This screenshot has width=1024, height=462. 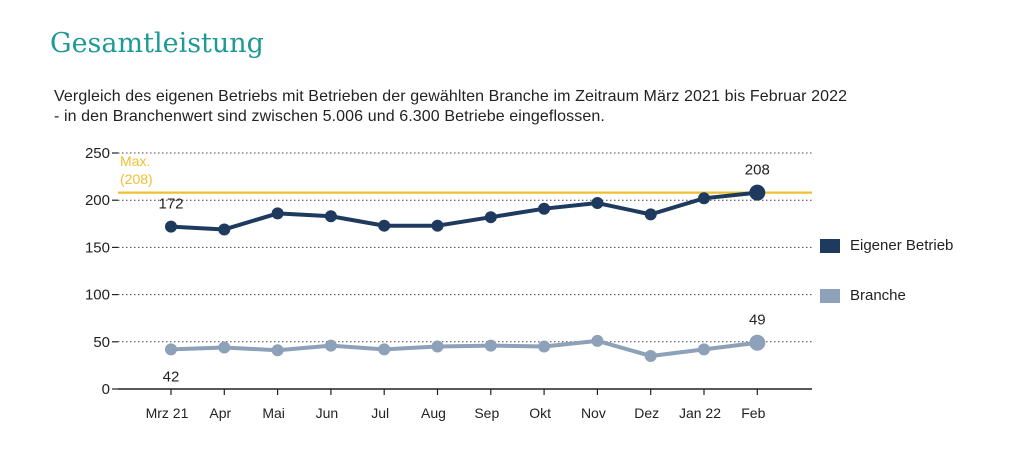 I want to click on x-tick-label: Feb, so click(x=753, y=413).